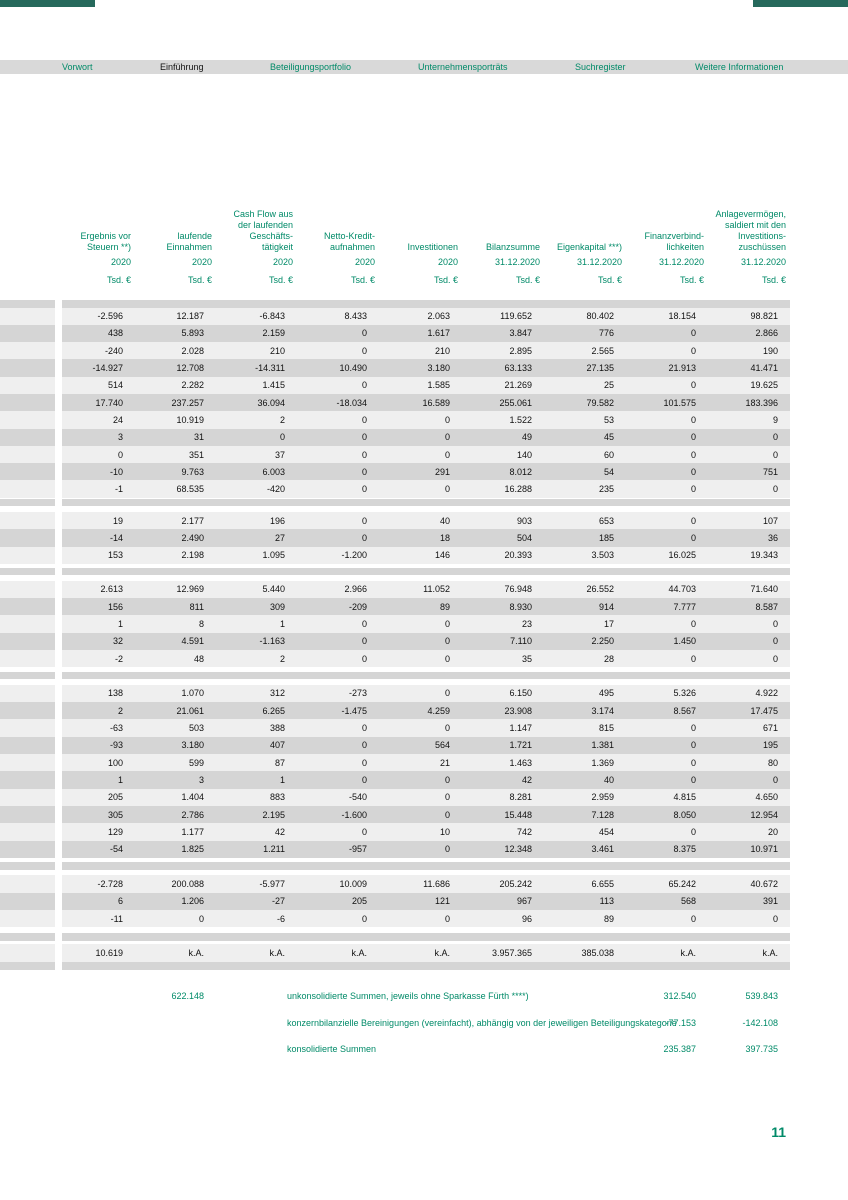  I want to click on nav-item-suchregister: Suchregister, so click(600, 67).